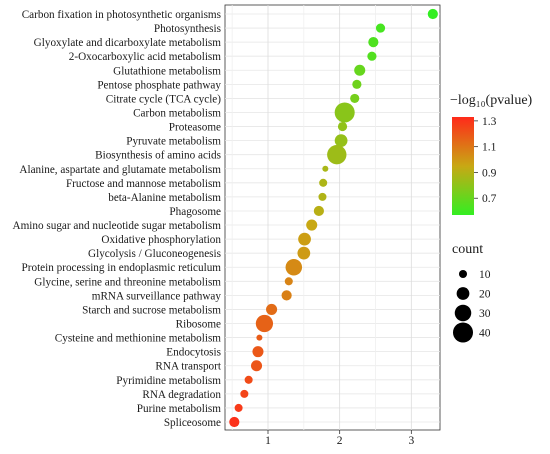 Image resolution: width=550 pixels, height=454 pixels. Describe the element at coordinates (489, 173) in the screenshot. I see `colorbar-tick-label: 0.9` at that location.